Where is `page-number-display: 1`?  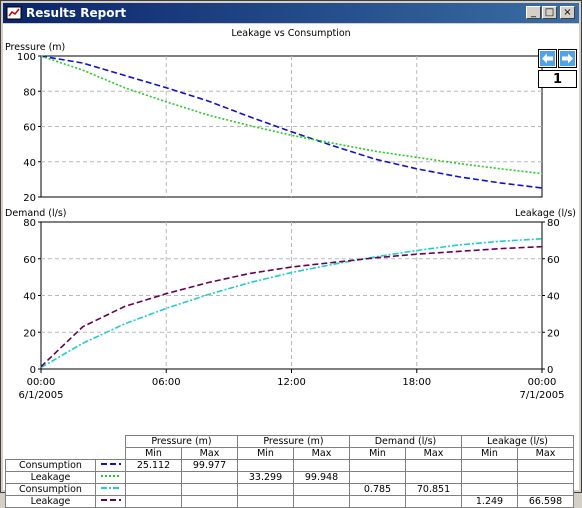 page-number-display: 1 is located at coordinates (557, 79).